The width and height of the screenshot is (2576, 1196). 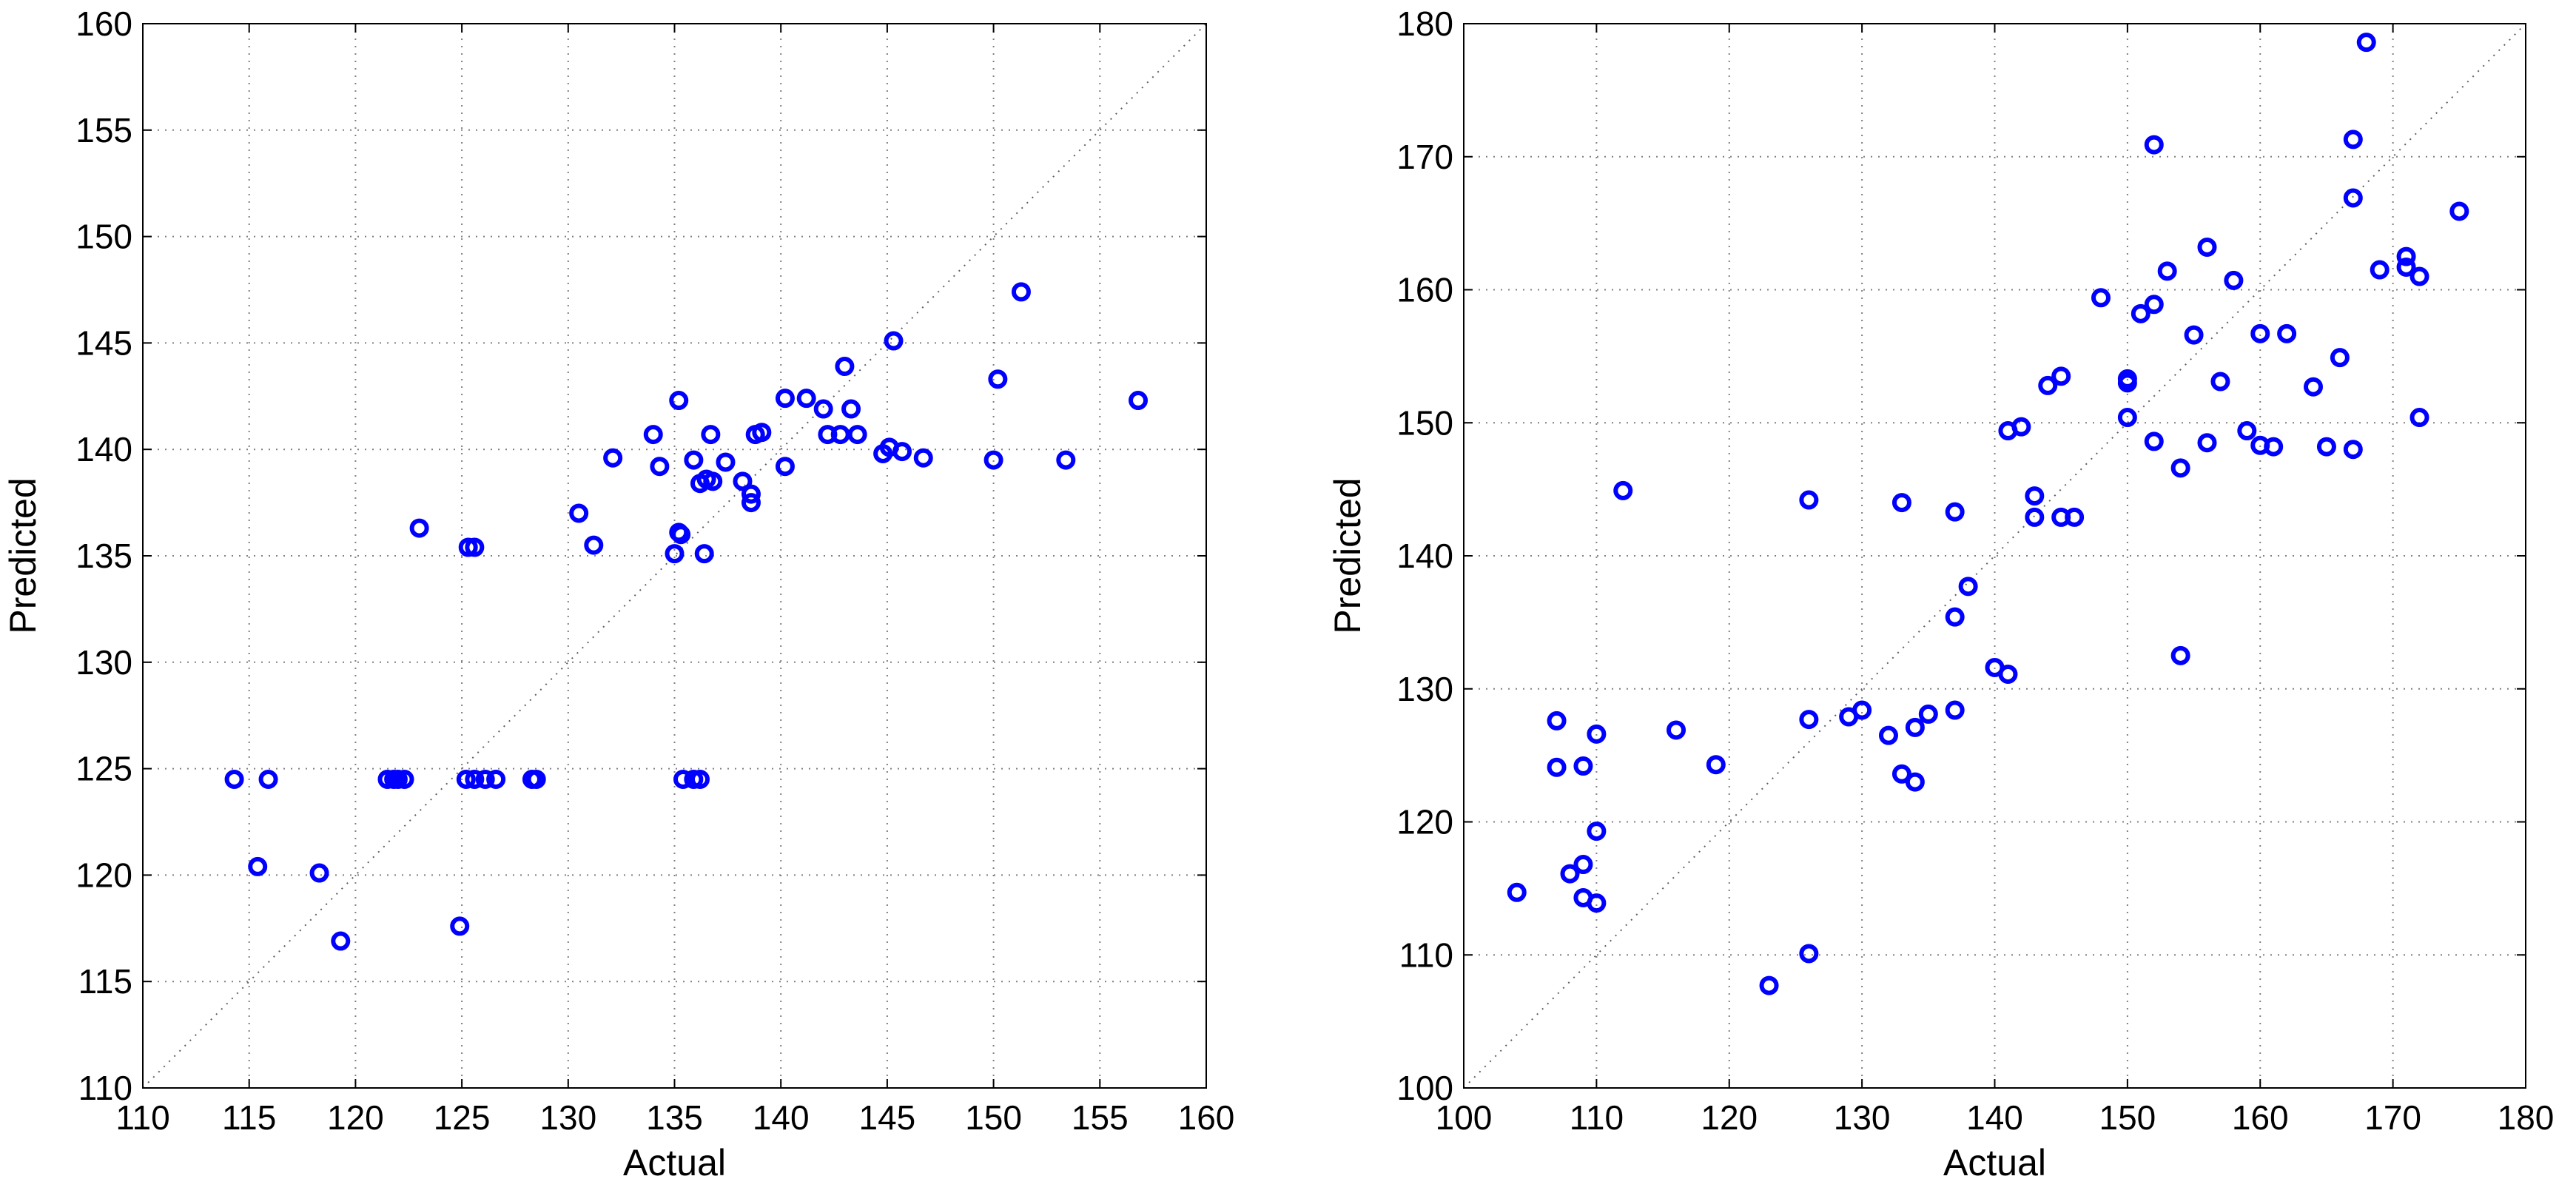 I want to click on x-tick-label: 135, so click(x=674, y=1117).